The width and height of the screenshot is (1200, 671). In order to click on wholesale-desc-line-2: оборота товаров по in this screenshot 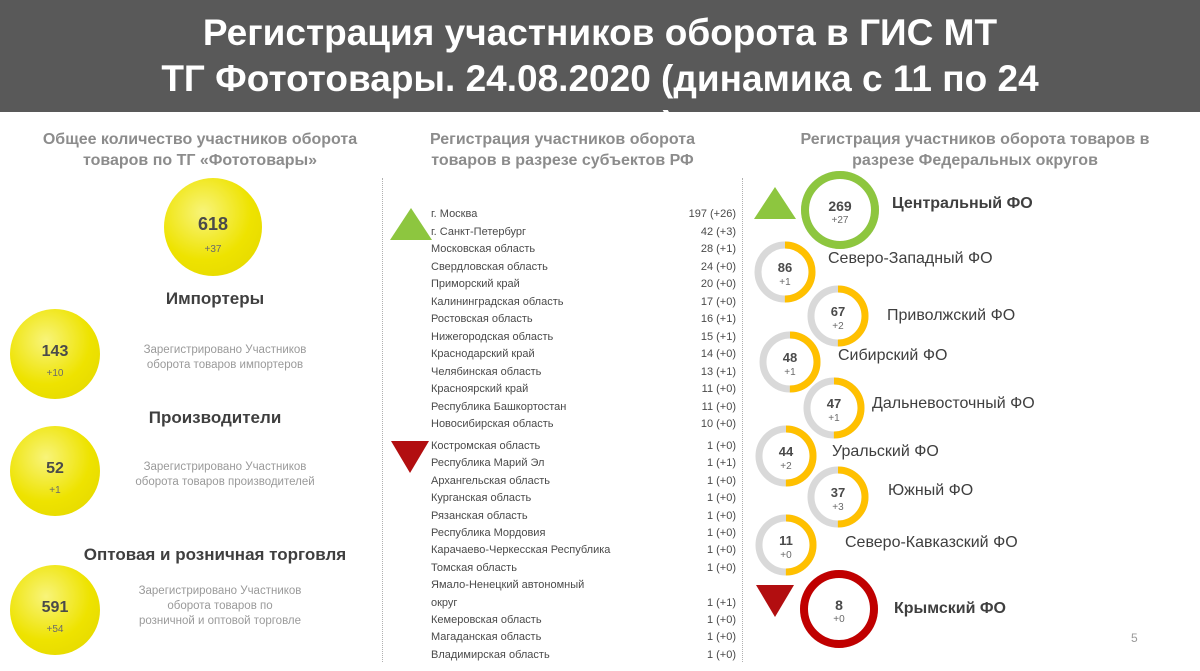, I will do `click(220, 606)`.